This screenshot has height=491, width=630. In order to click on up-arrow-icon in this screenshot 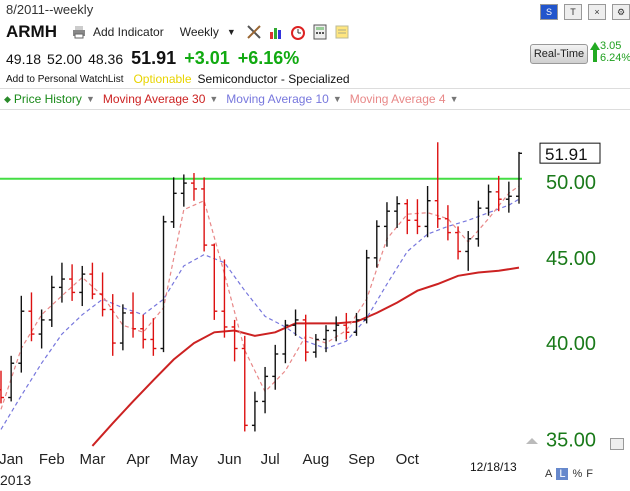, I will do `click(595, 52)`.